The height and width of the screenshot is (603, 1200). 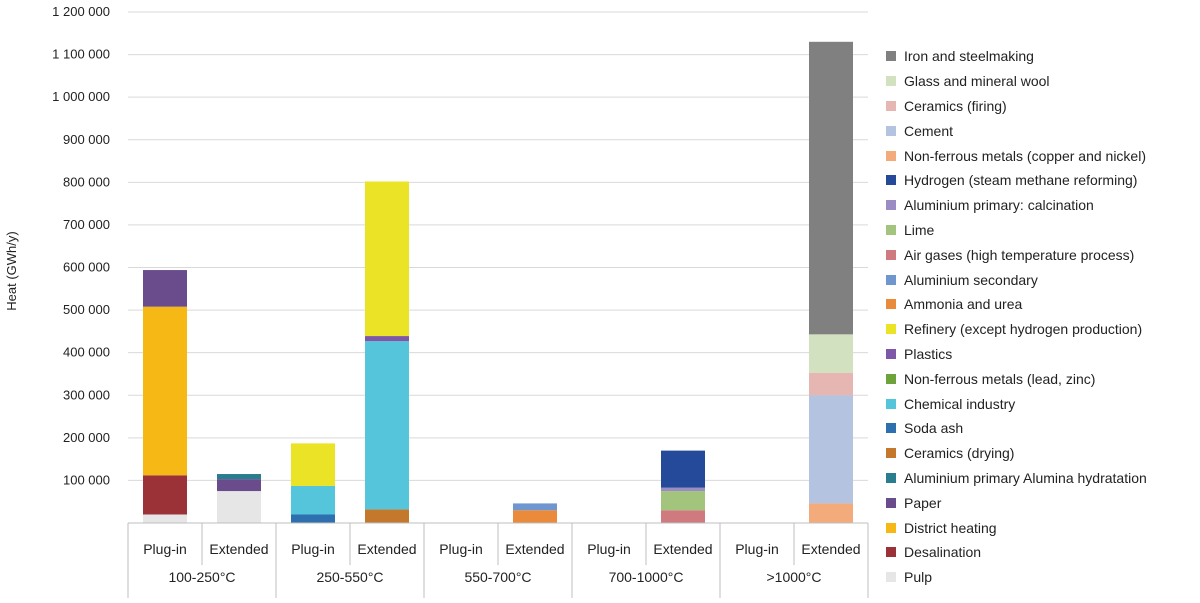 What do you see at coordinates (969, 56) in the screenshot?
I see `legend-label: Iron and steelmaking` at bounding box center [969, 56].